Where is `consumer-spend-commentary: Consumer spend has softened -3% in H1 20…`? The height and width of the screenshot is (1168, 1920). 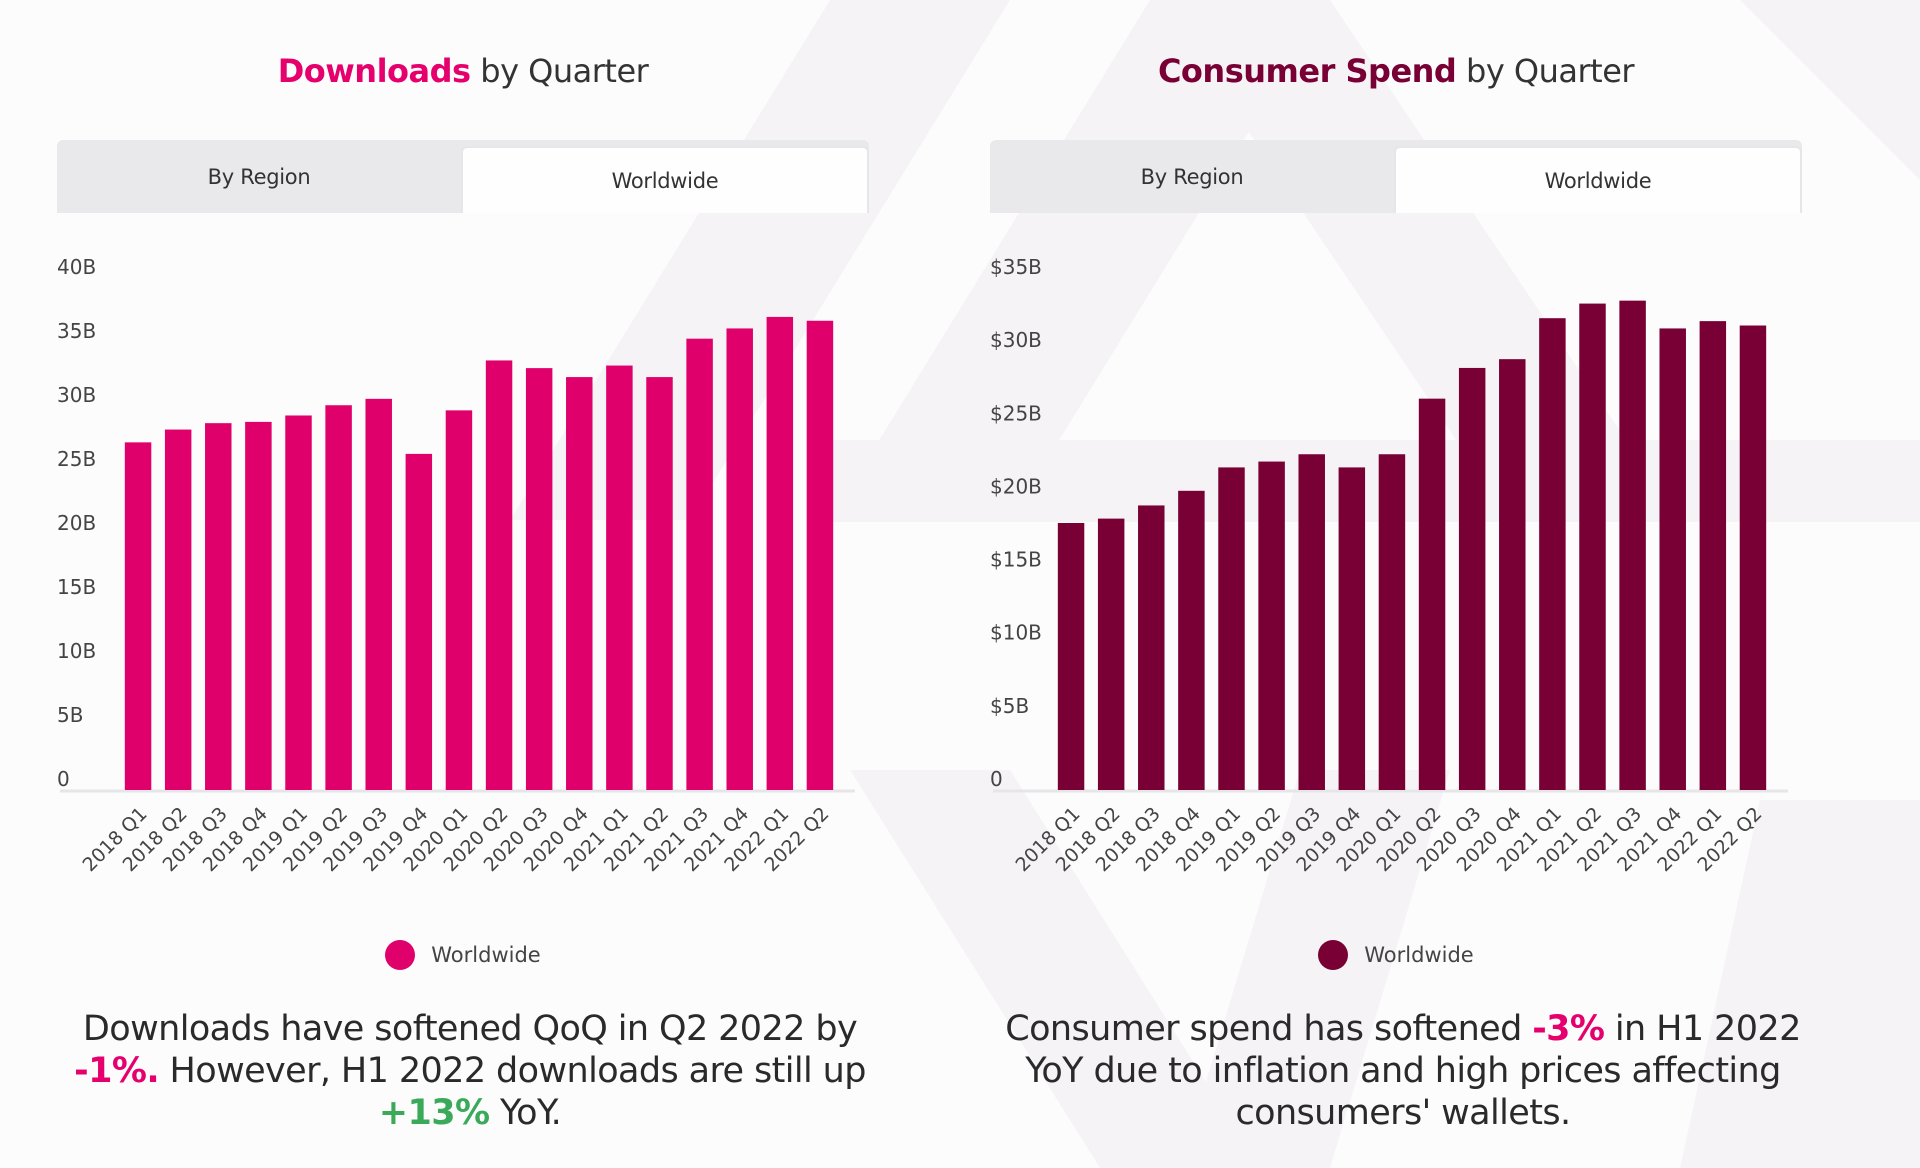
consumer-spend-commentary: Consumer spend has softened -3% in H1 20… is located at coordinates (1403, 1071).